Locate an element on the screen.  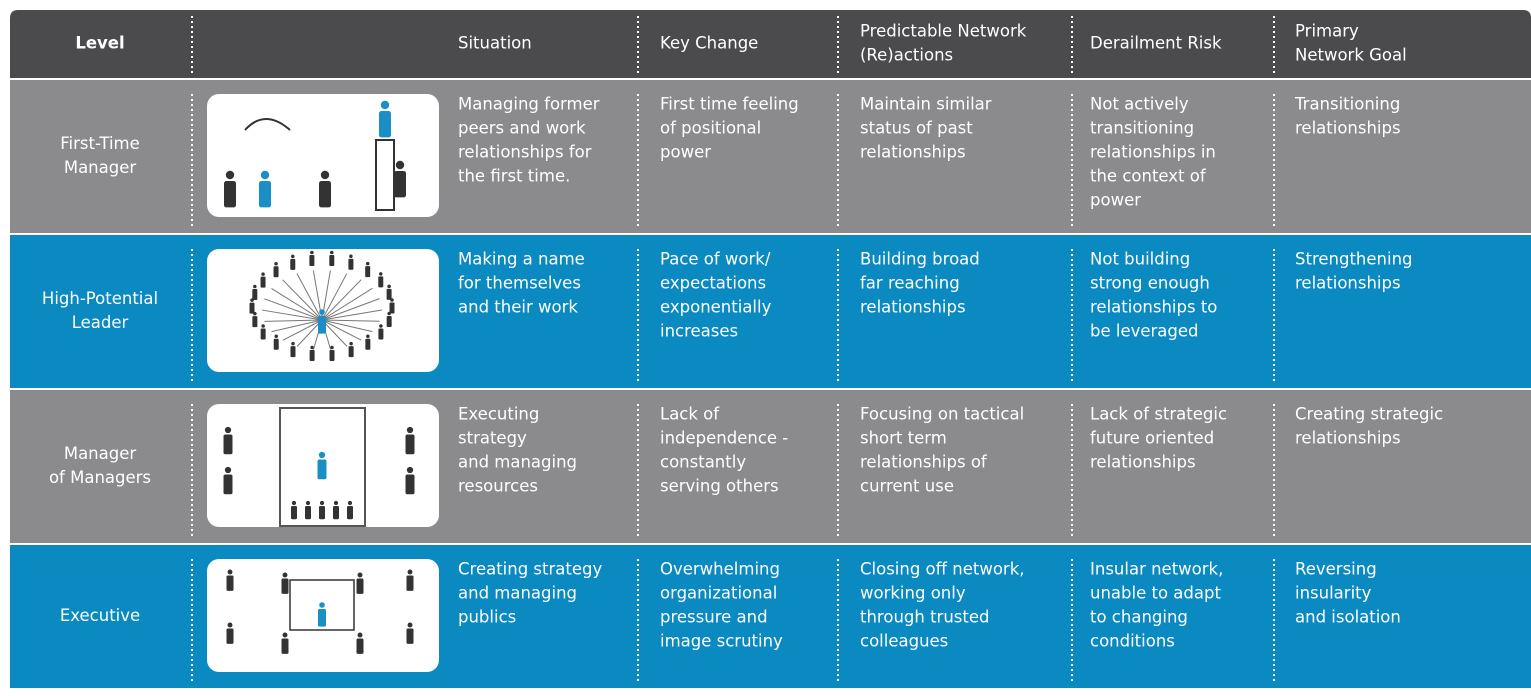
cell-text: Building broad is located at coordinates (920, 259).